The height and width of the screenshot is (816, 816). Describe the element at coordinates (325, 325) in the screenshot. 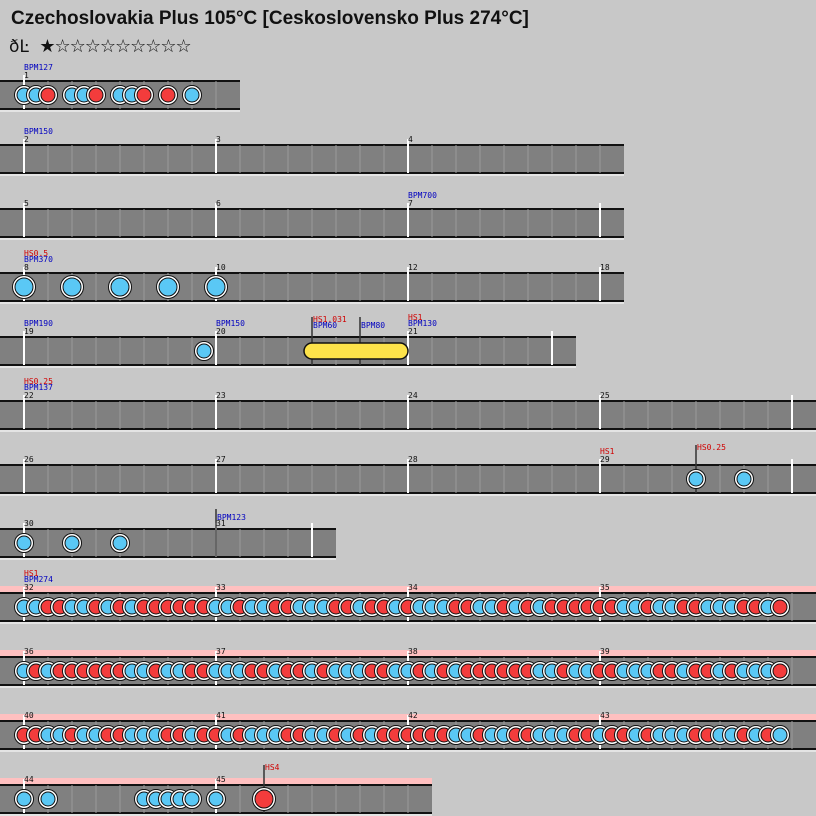

I see `bpm-label: BPM60` at that location.